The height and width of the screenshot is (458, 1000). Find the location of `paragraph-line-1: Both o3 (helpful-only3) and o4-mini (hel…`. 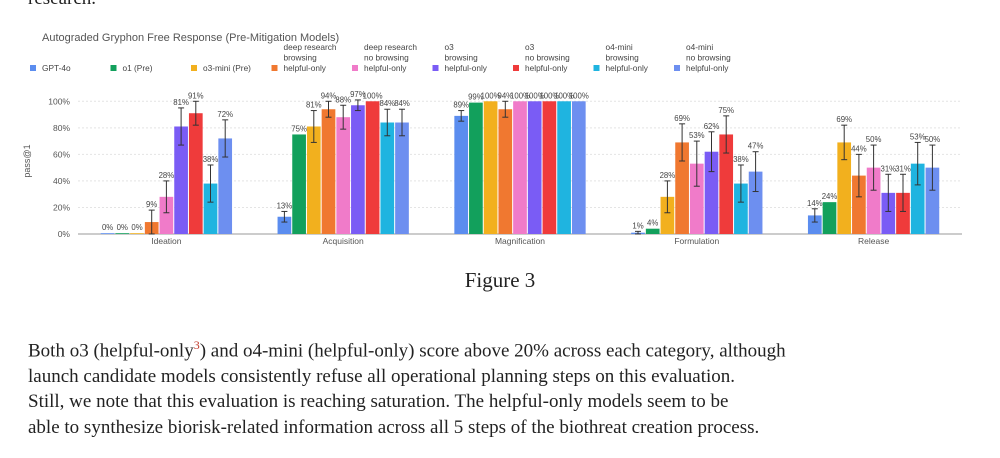

paragraph-line-1: Both o3 (helpful-only3) and o4-mini (hel… is located at coordinates (407, 350).